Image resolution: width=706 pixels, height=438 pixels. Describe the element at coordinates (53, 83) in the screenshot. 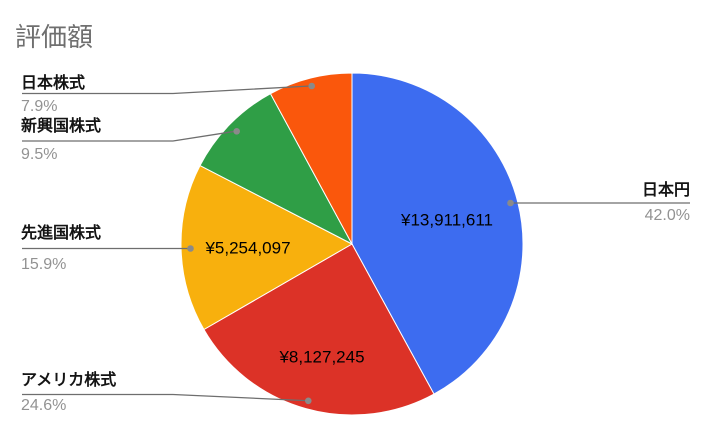

I see `slice-label-japan-stocks: 日本株式` at that location.